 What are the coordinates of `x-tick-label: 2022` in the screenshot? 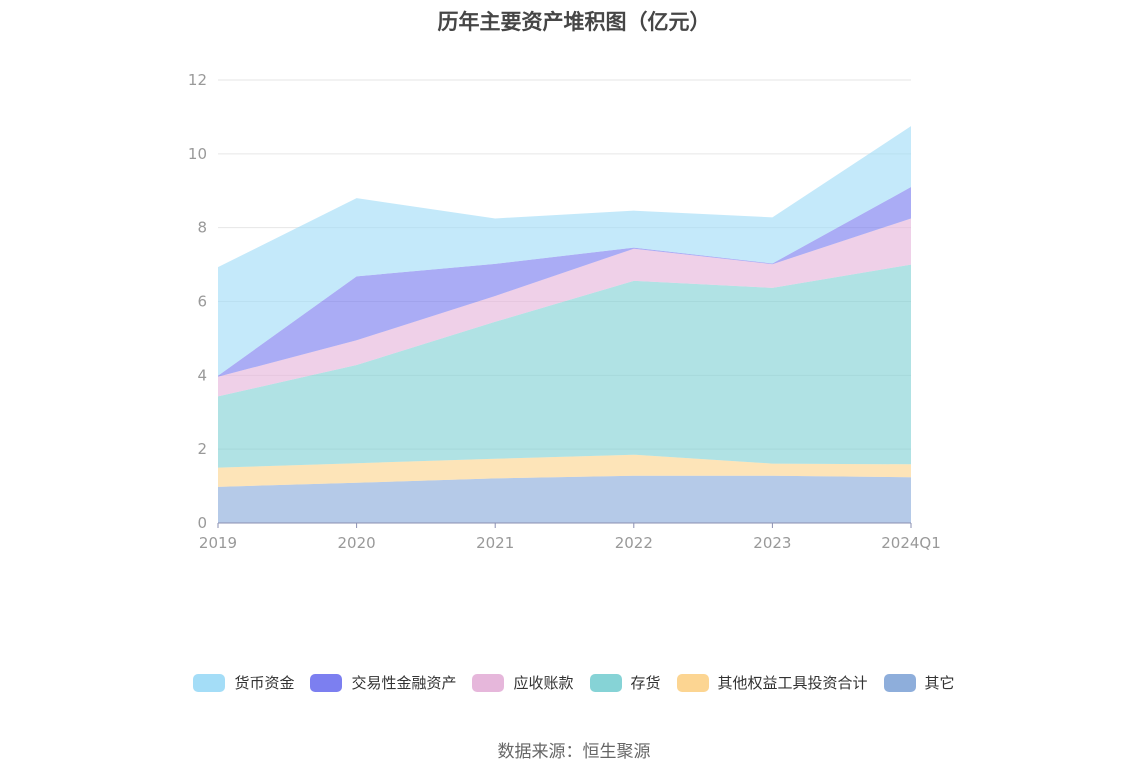 It's located at (634, 543).